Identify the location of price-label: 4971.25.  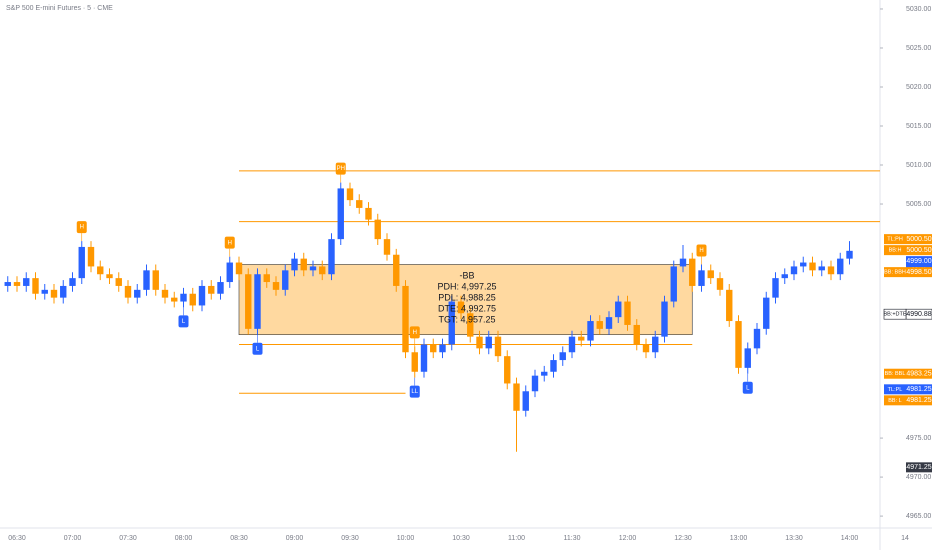
(918, 467).